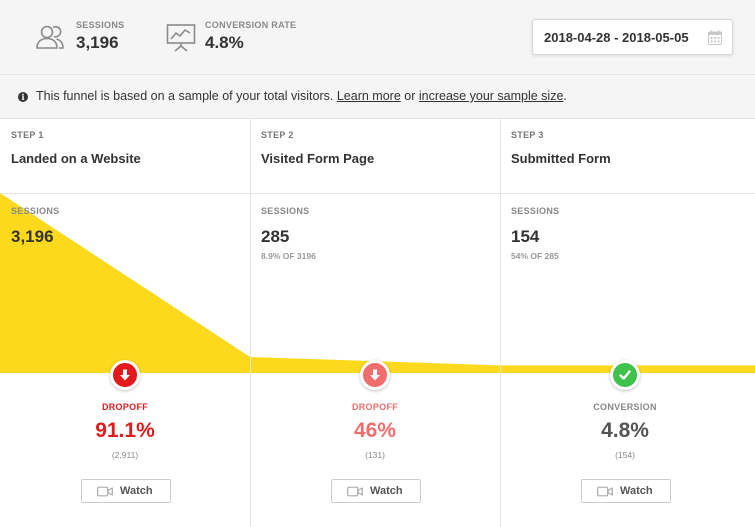 Image resolution: width=755 pixels, height=527 pixels. What do you see at coordinates (525, 236) in the screenshot?
I see `sessions-value: 154` at bounding box center [525, 236].